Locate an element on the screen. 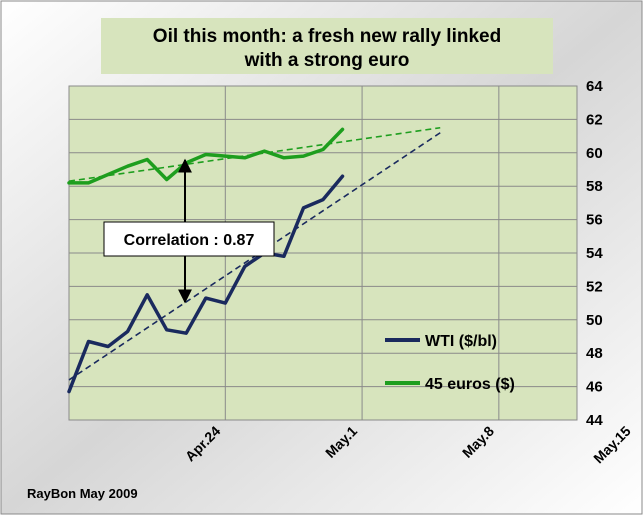 The height and width of the screenshot is (515, 643). chart-title-line-2: with a strong euro is located at coordinates (327, 60).